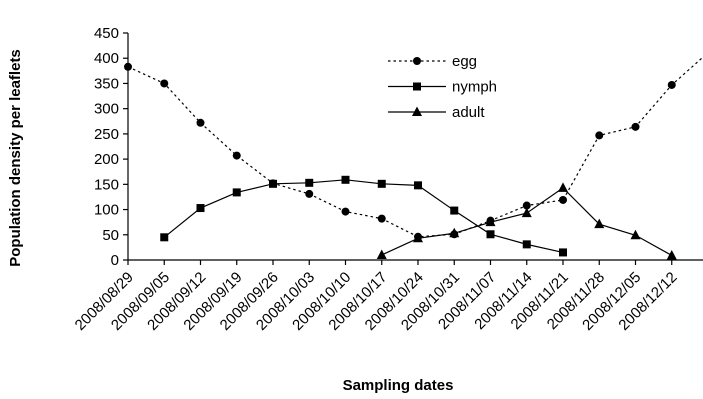 The height and width of the screenshot is (399, 703). What do you see at coordinates (468, 112) in the screenshot?
I see `legend-label: adult` at bounding box center [468, 112].